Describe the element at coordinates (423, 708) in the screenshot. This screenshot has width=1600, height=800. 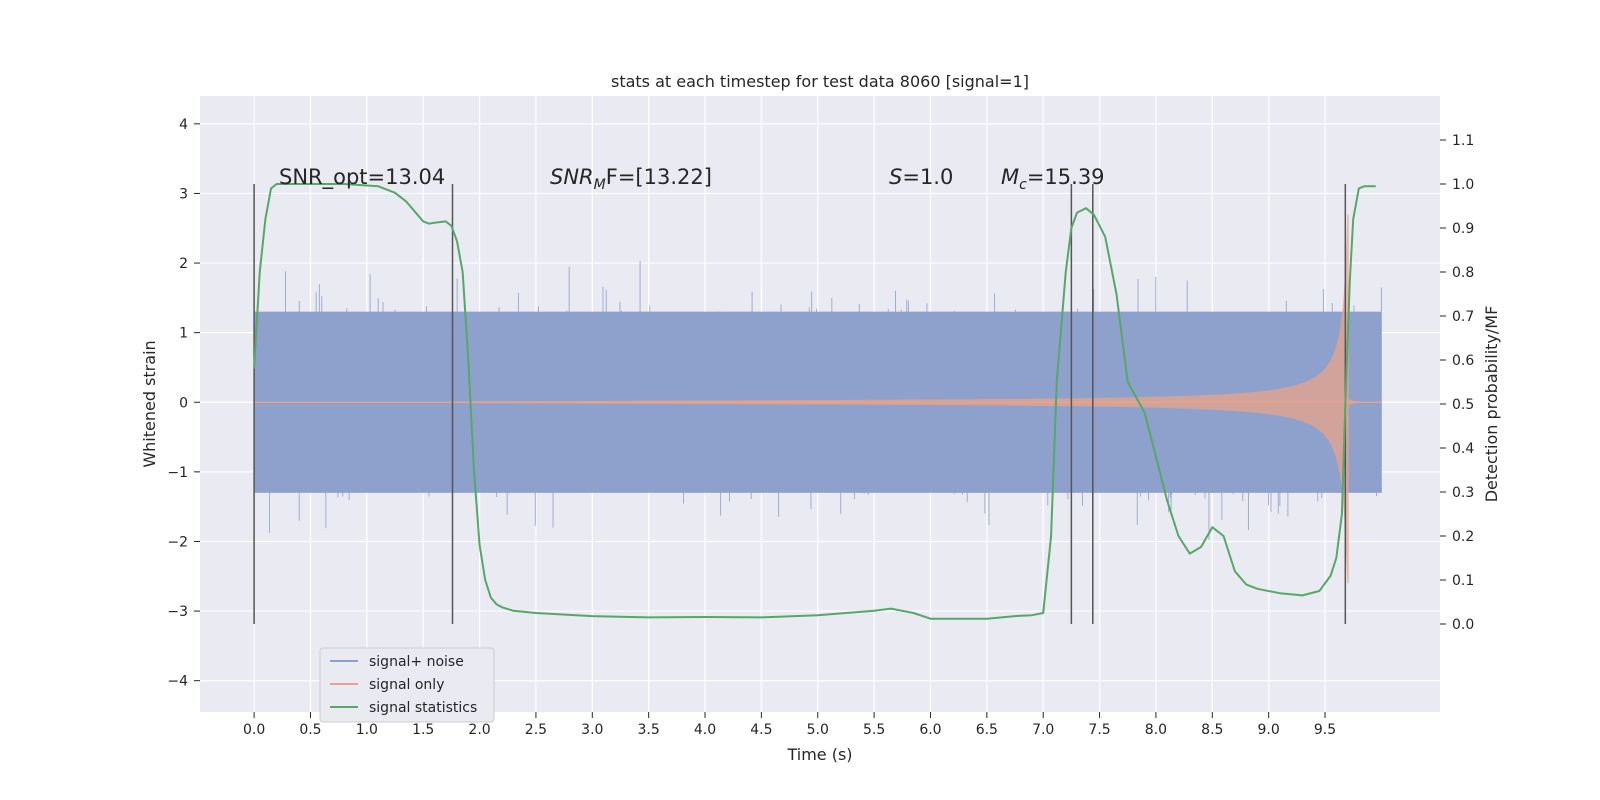
I see `legend-label-signal-statistics: signal statistics` at that location.